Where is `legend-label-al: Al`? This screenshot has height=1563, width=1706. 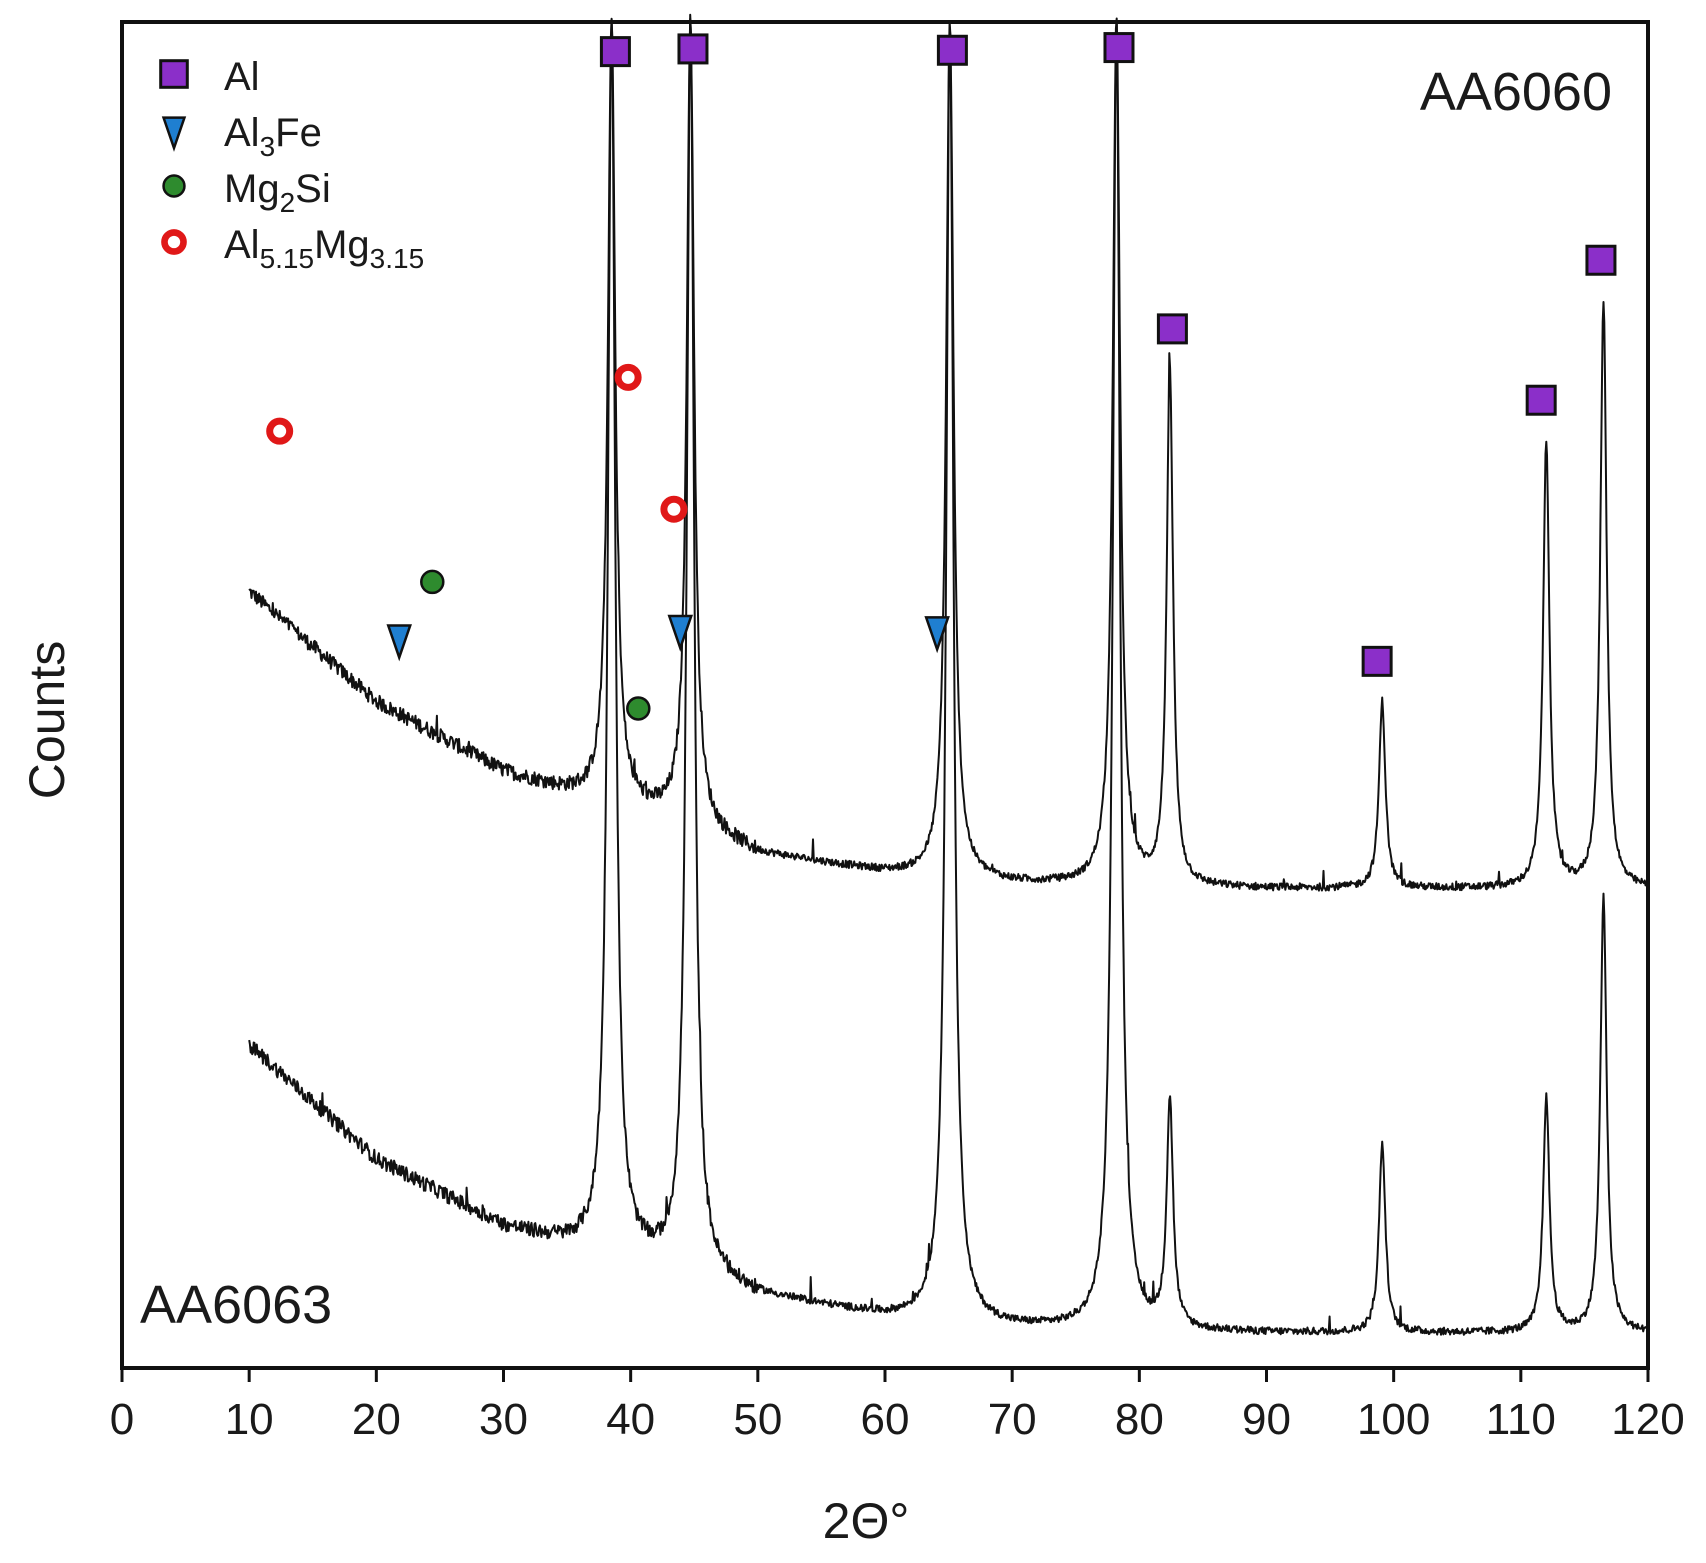 legend-label-al: Al is located at coordinates (242, 77).